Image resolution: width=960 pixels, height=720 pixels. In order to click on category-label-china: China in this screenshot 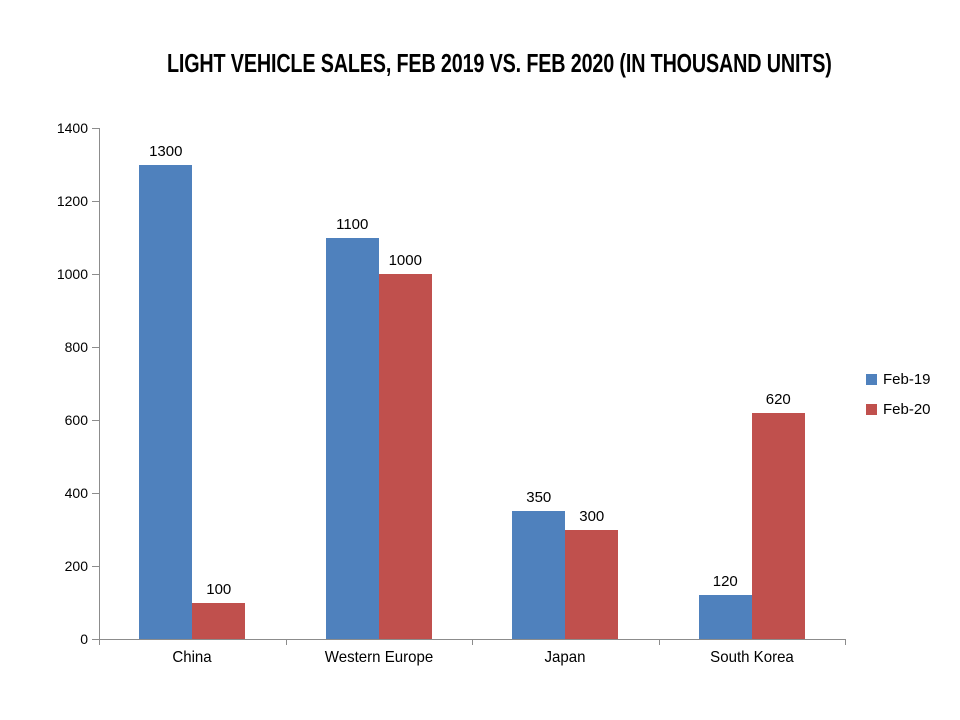, I will do `click(192, 657)`.